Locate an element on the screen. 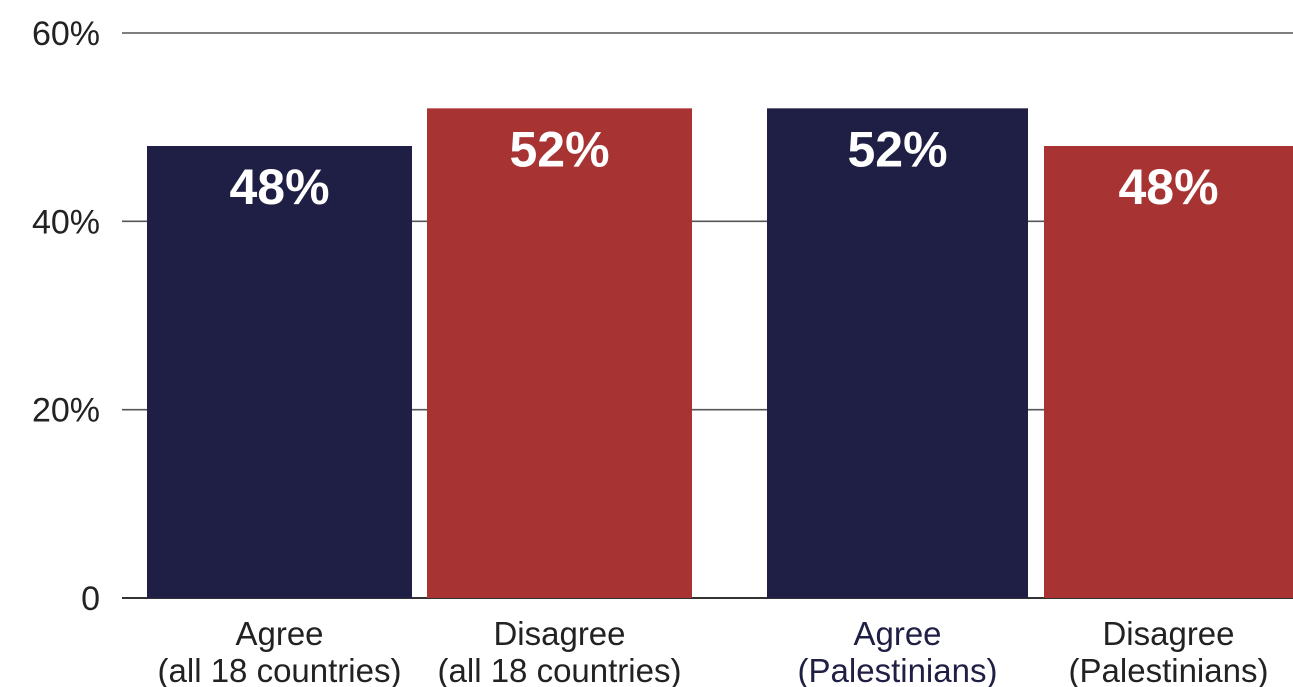  y-tick-label: 20% is located at coordinates (66, 411).